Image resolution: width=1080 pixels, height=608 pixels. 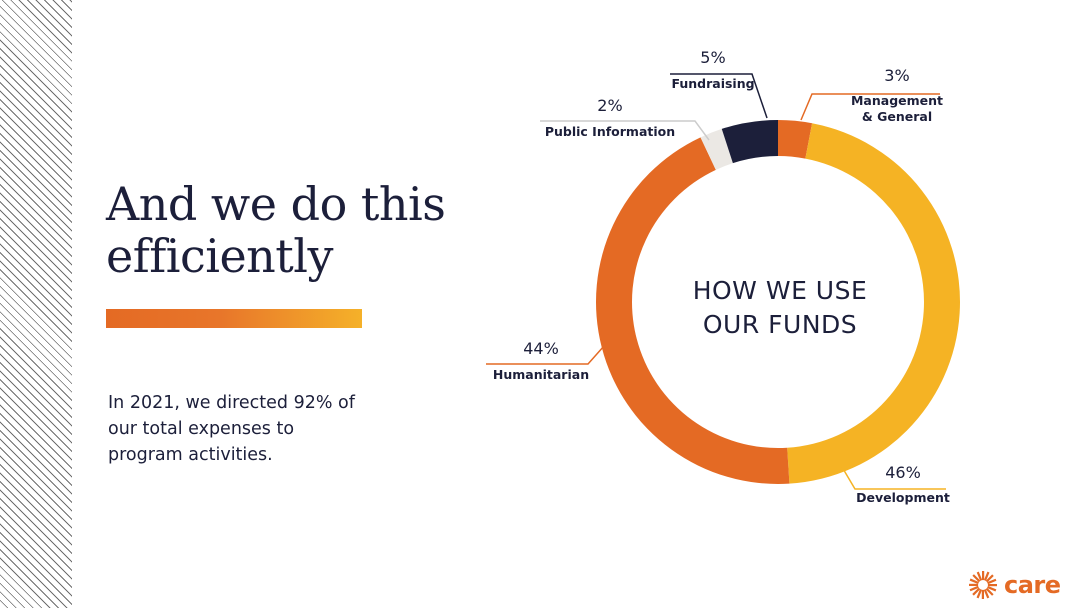 I want to click on leader-line-humanitarian, so click(x=545, y=355).